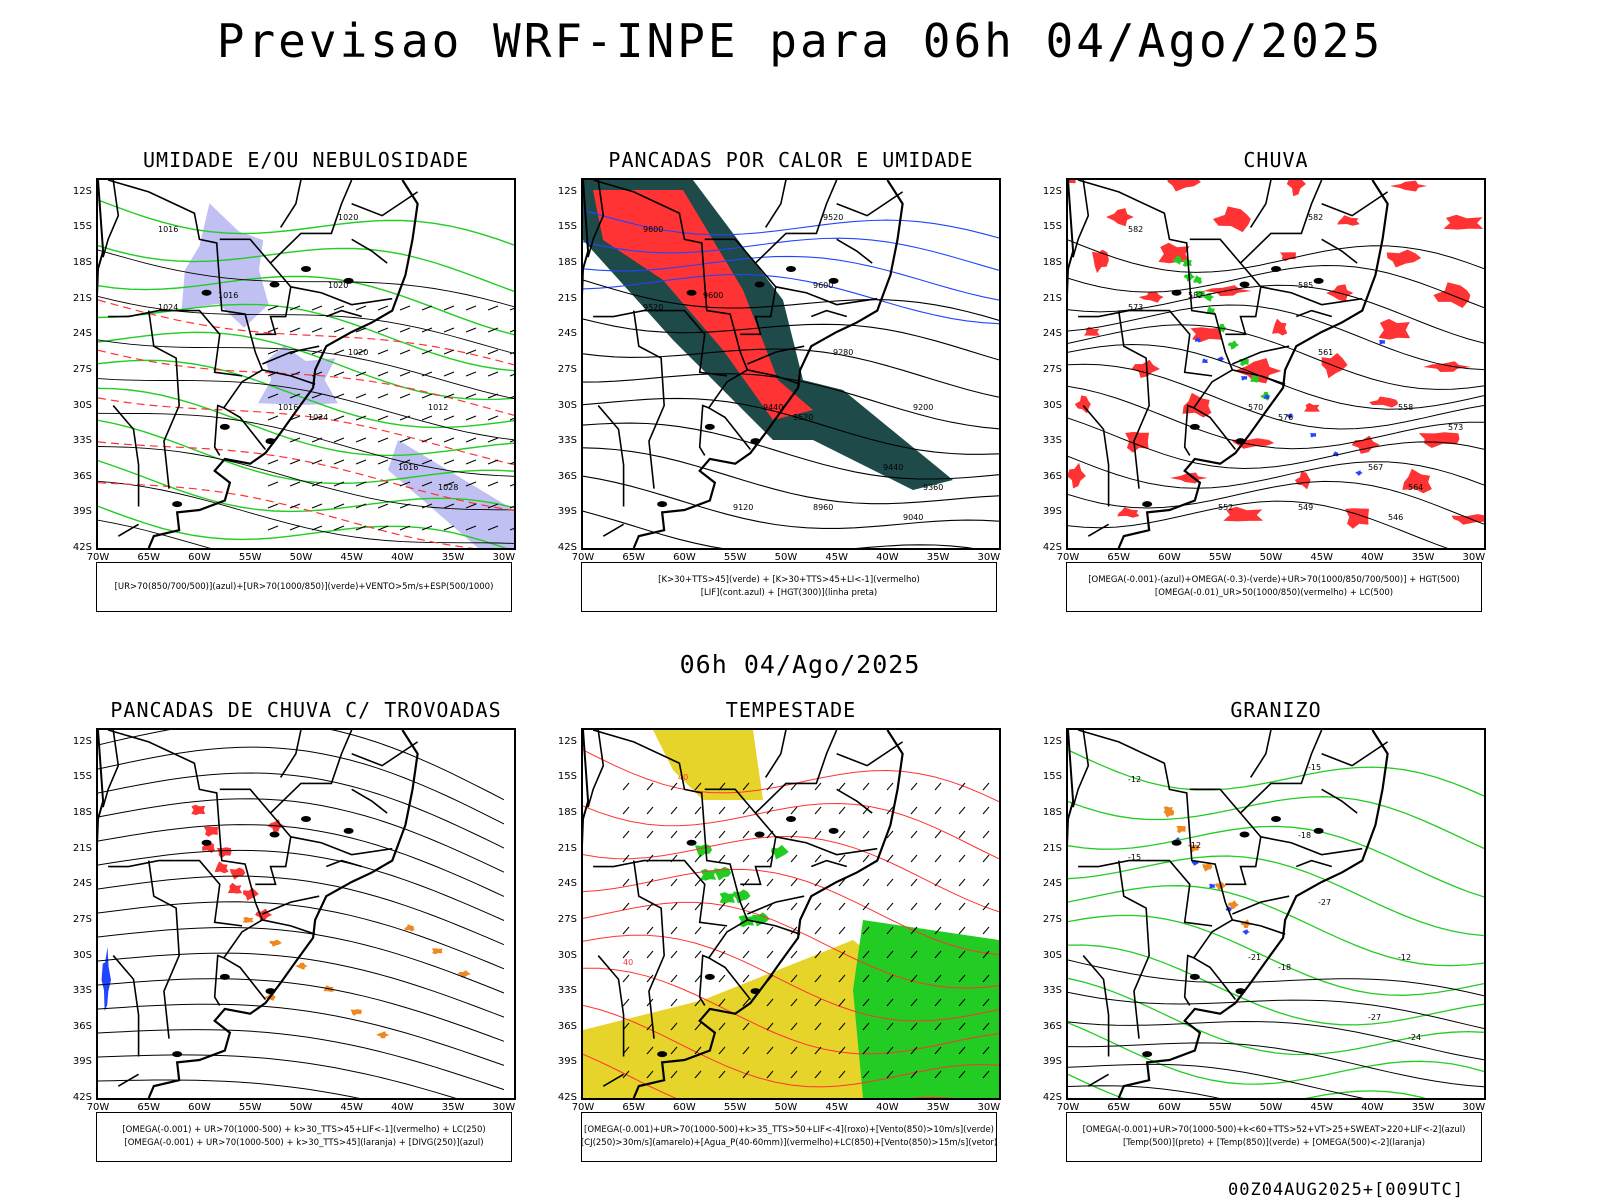 This screenshot has height=1200, width=1600. What do you see at coordinates (1052, 848) in the screenshot?
I see `lat-tick-label: 21S` at bounding box center [1052, 848].